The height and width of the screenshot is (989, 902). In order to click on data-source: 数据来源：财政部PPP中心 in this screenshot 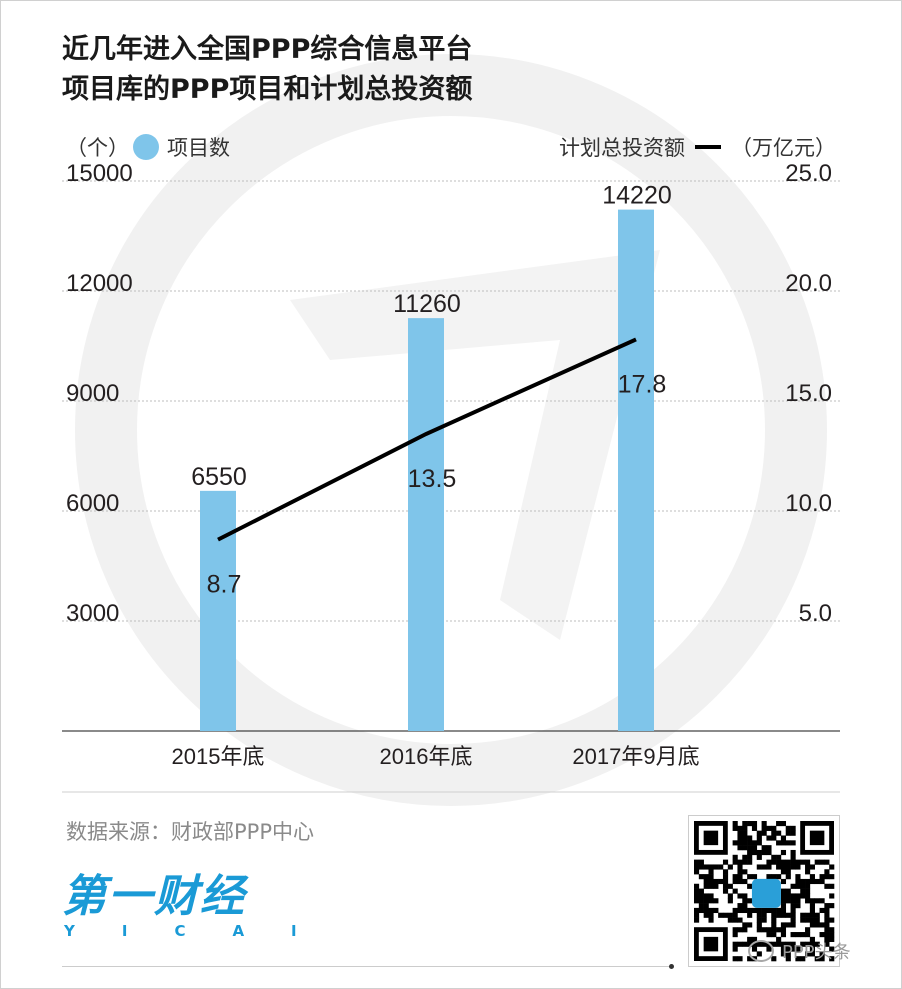, I will do `click(190, 832)`.